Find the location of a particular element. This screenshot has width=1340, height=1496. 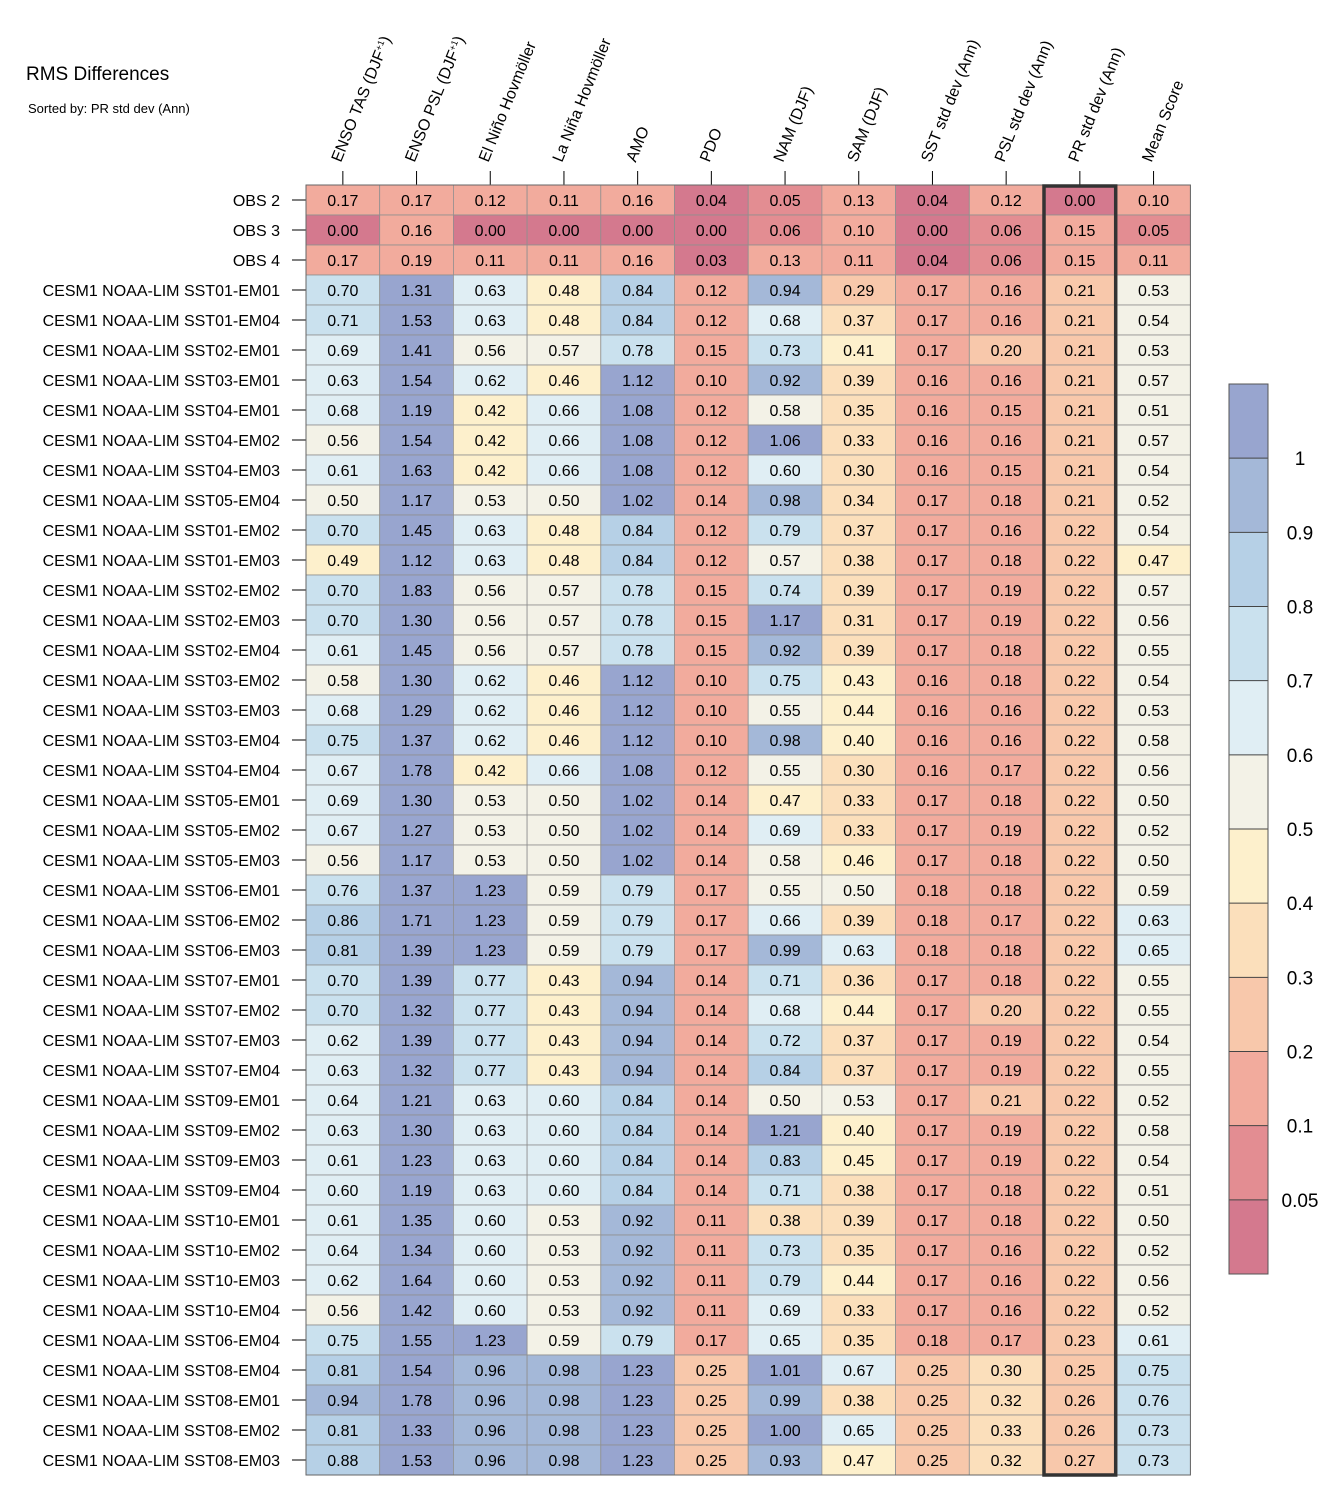

cell-value: 0.63 is located at coordinates (490, 321).